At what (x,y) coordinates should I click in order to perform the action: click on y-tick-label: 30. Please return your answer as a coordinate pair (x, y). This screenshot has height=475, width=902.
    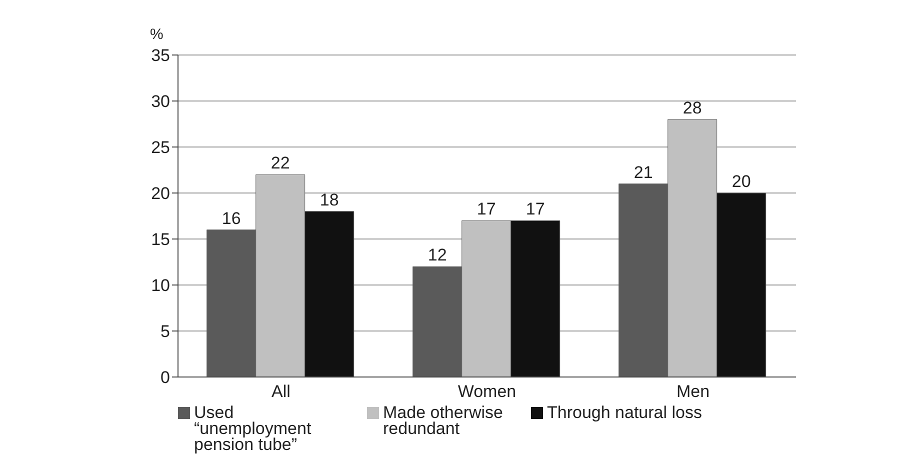
    Looking at the image, I should click on (160, 102).